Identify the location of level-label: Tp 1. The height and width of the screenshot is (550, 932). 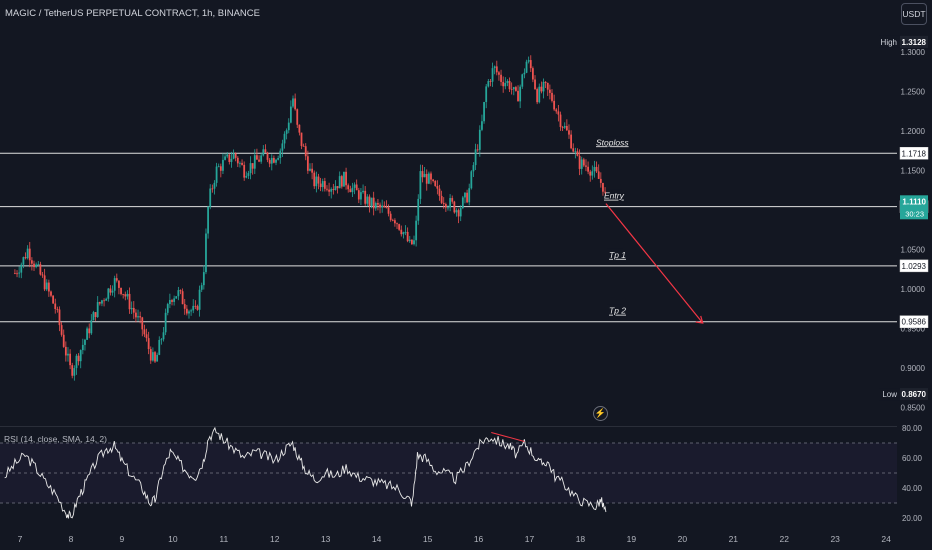
(617, 255).